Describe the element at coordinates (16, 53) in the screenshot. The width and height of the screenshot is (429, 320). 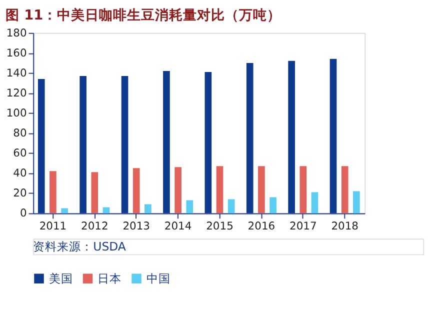
I see `y-tick-label: 160` at that location.